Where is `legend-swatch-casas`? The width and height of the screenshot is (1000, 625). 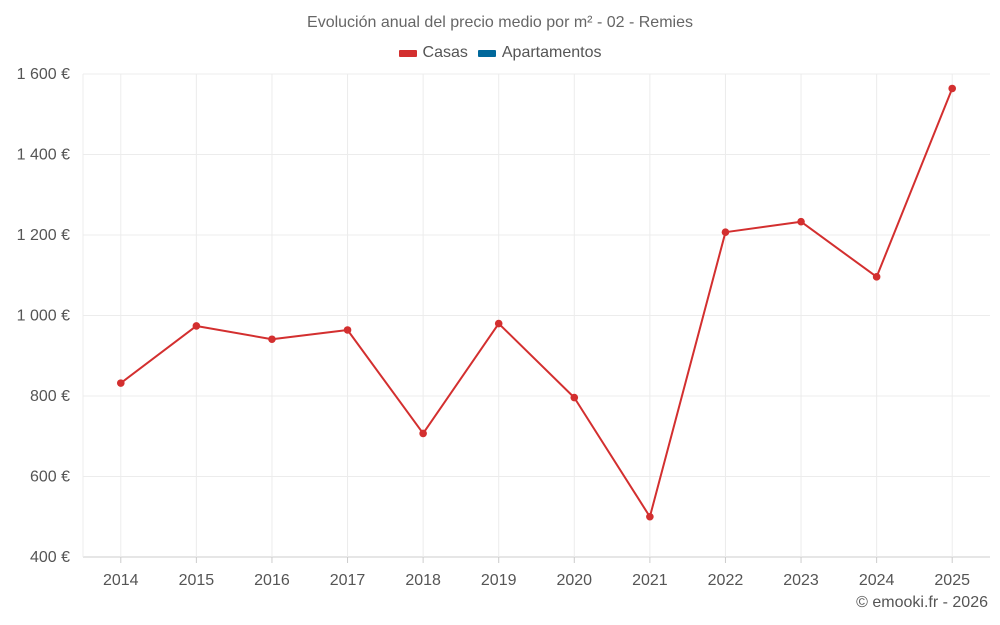 legend-swatch-casas is located at coordinates (407, 53).